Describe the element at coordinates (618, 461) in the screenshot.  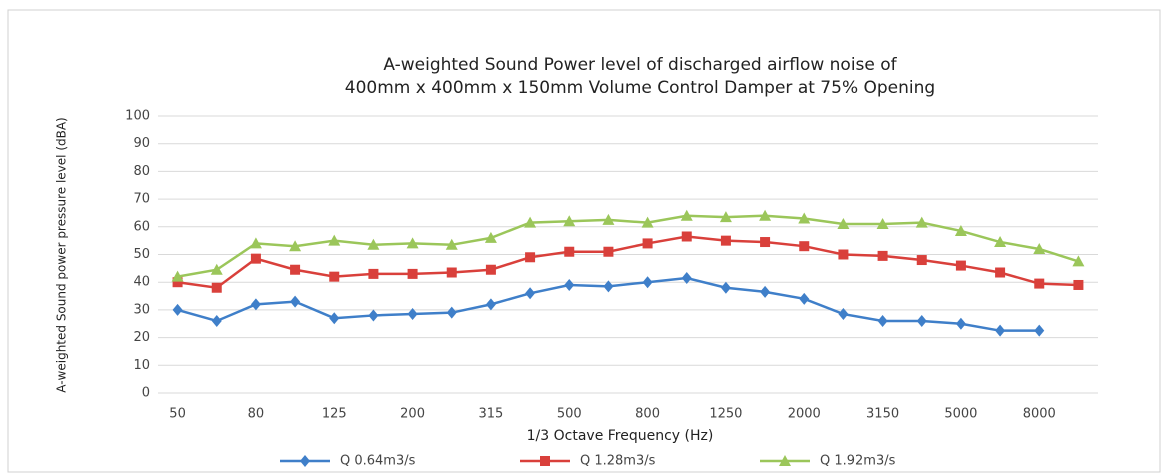
I see `legend-label: Q 1.28m3/s` at that location.